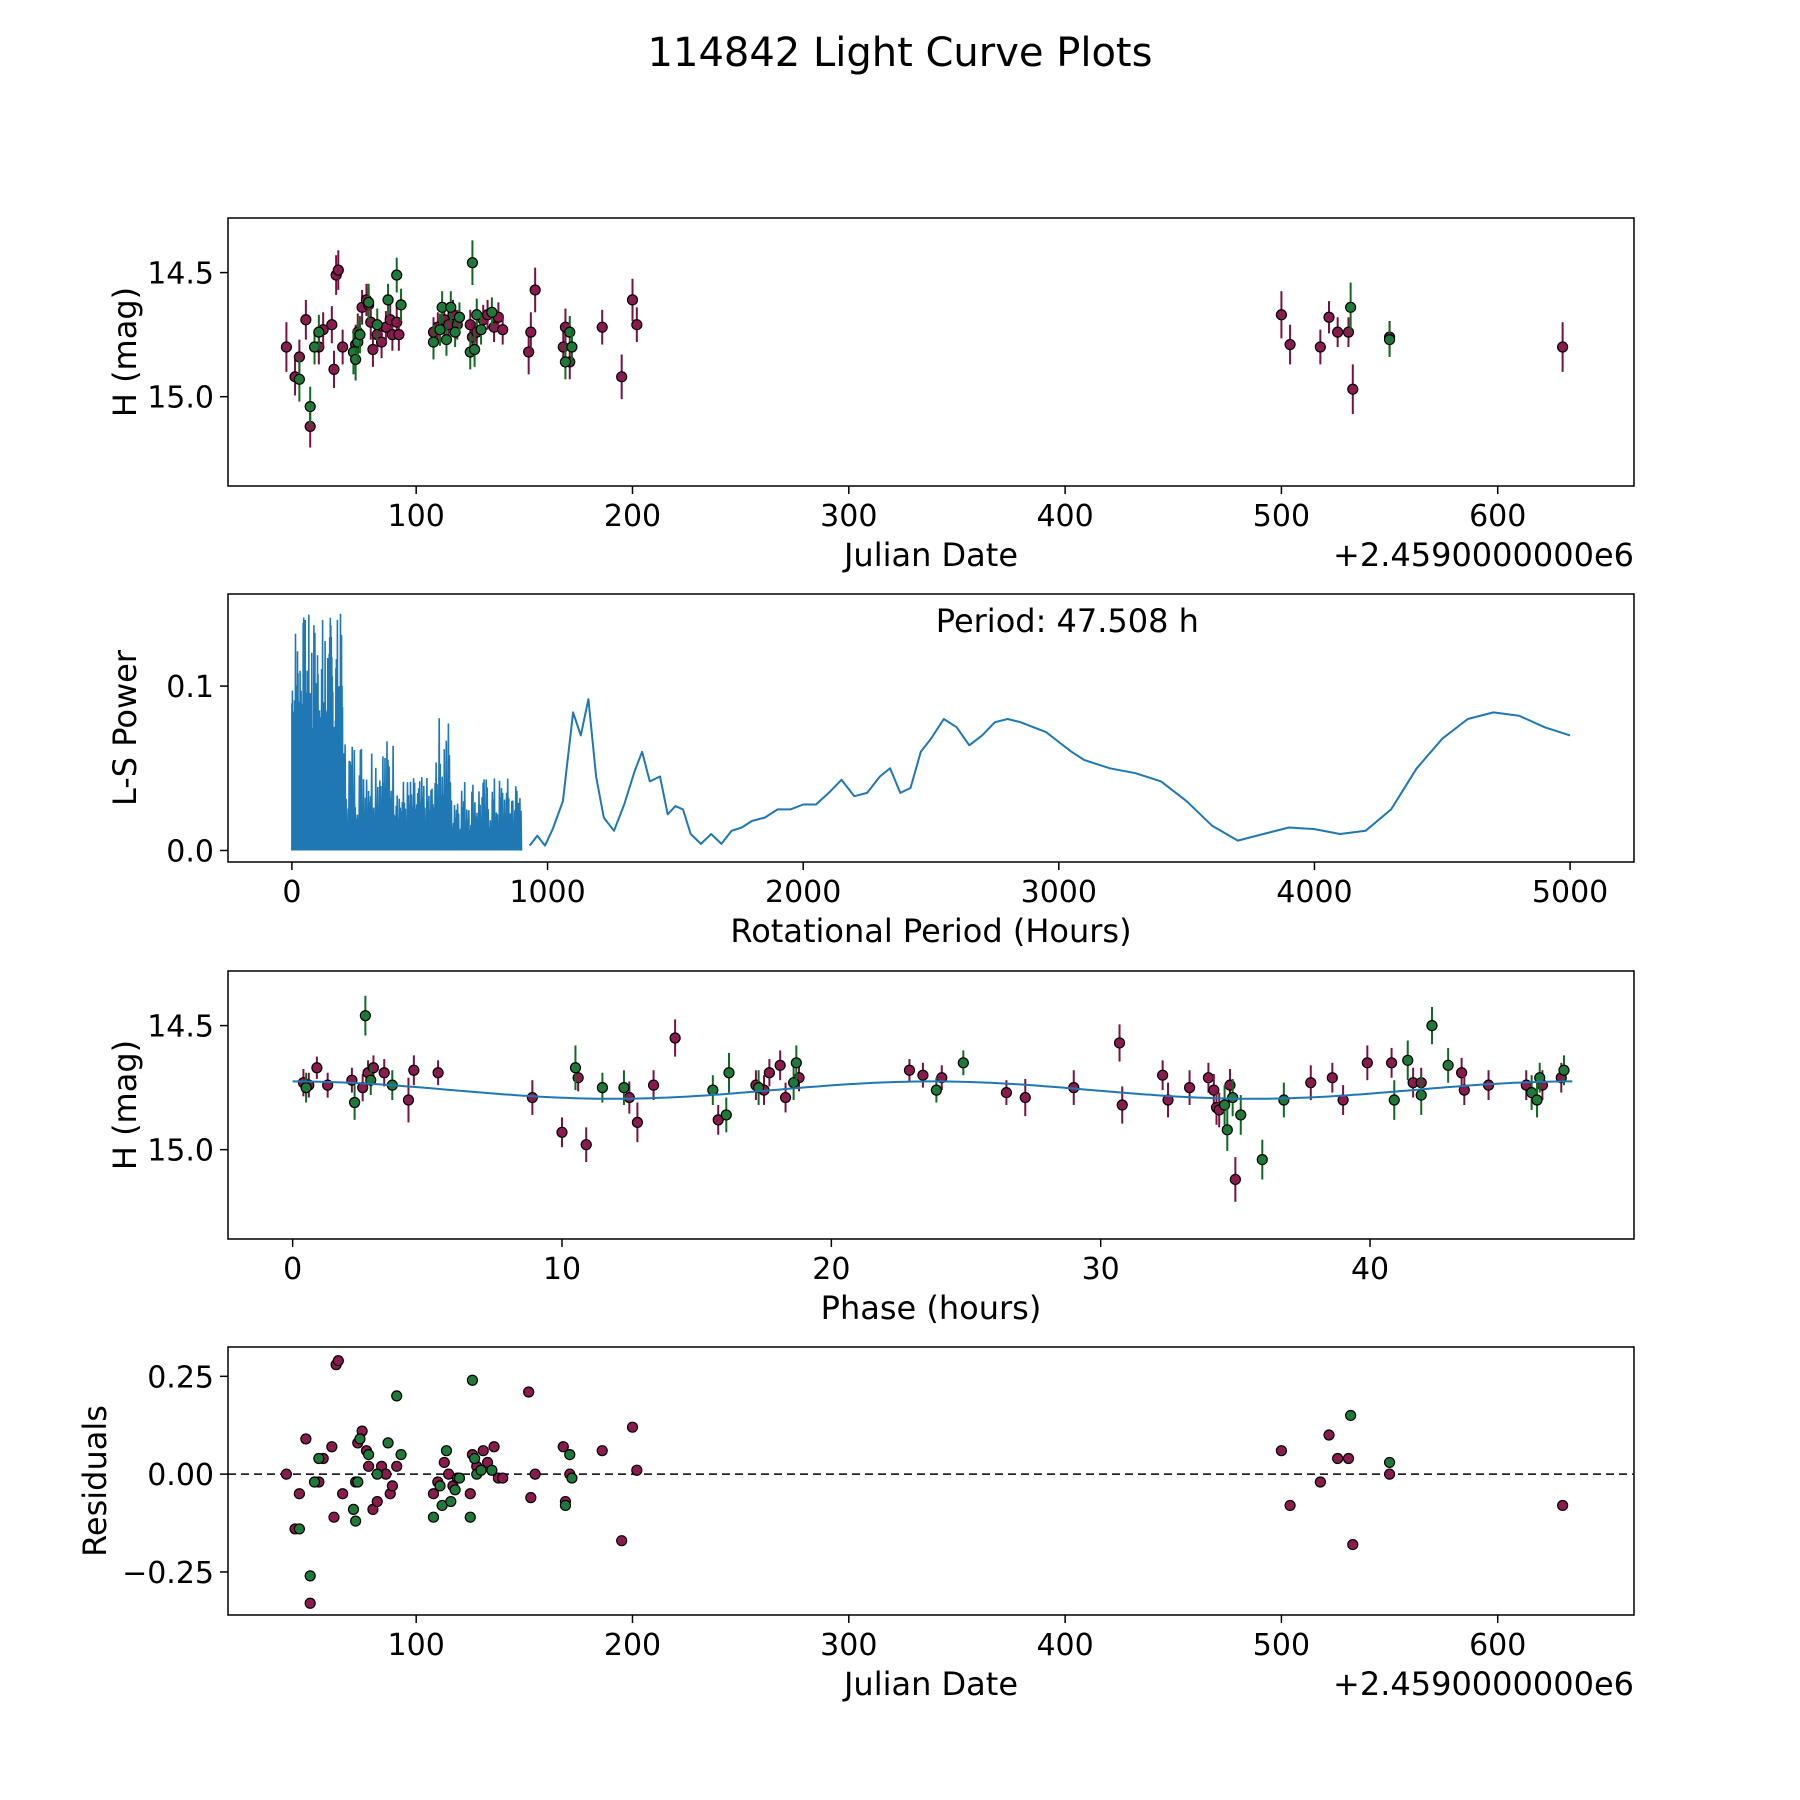 This screenshot has height=1800, width=1800. What do you see at coordinates (180, 1377) in the screenshot?
I see `y-tick-label: 0.25` at bounding box center [180, 1377].